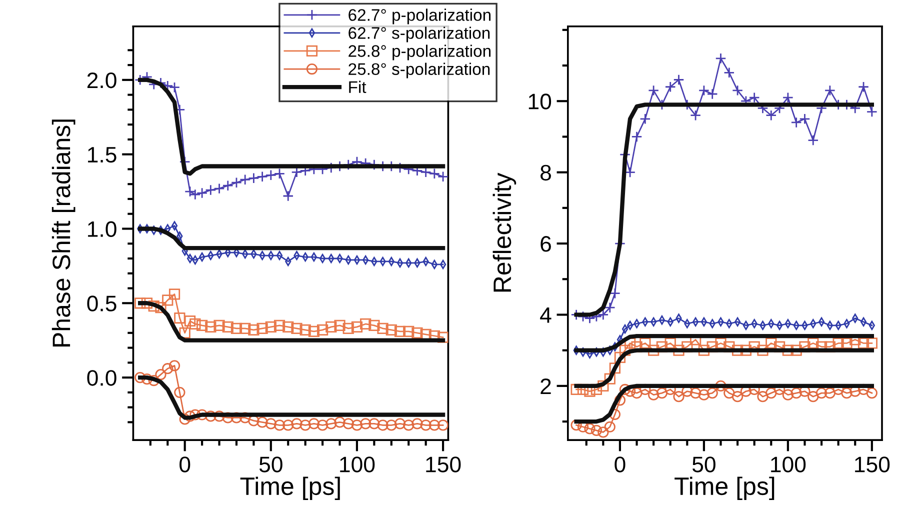 This screenshot has width=900, height=527. I want to click on legend-label: 62.7° s-polarization, so click(419, 34).